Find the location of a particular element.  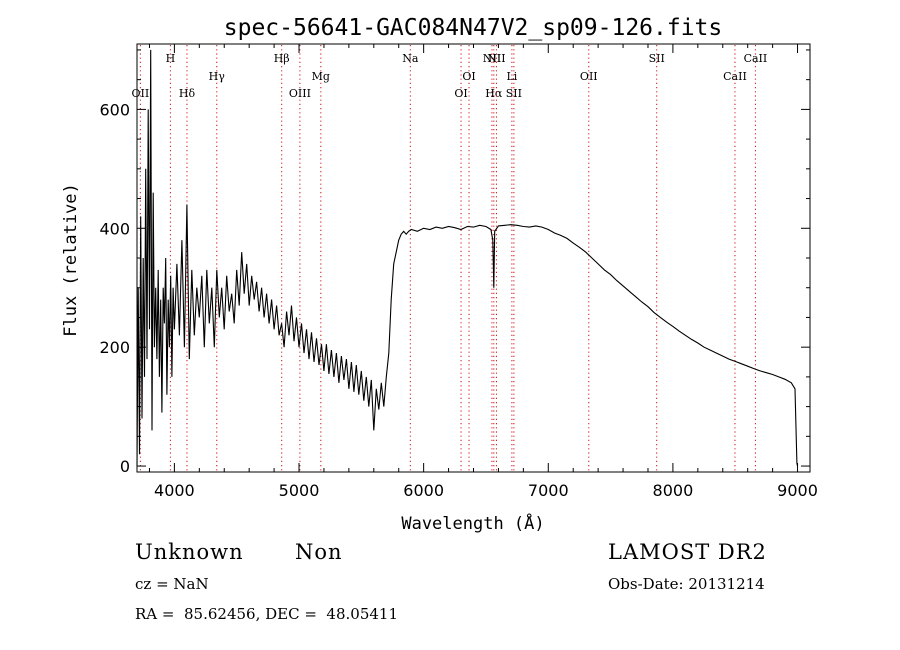

coordinates: RA = 85.62456, DEC = 48.05411 is located at coordinates (267, 614).